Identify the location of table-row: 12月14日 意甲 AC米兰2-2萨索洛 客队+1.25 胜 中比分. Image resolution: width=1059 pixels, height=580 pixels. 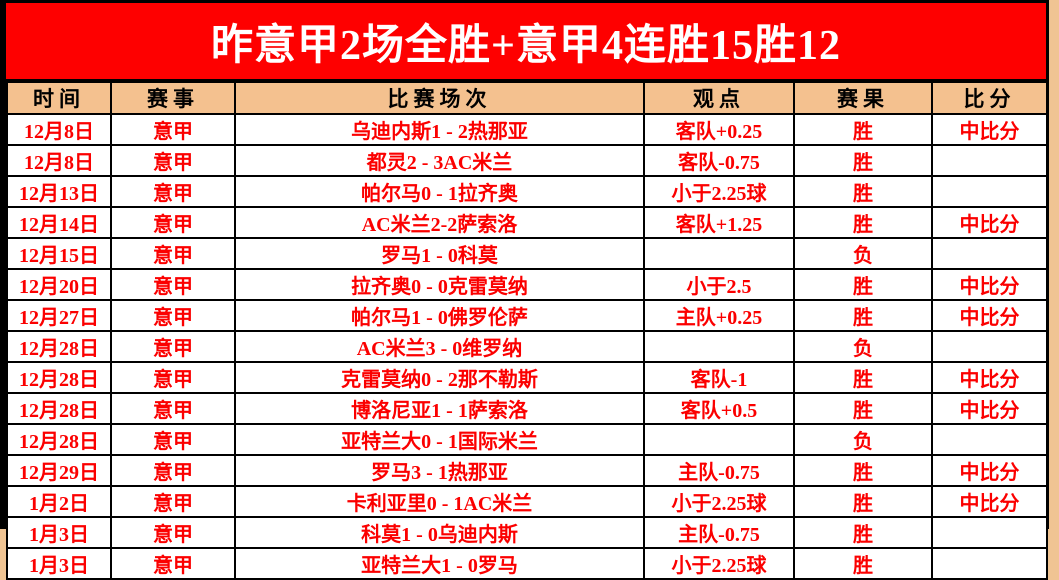
(527, 222).